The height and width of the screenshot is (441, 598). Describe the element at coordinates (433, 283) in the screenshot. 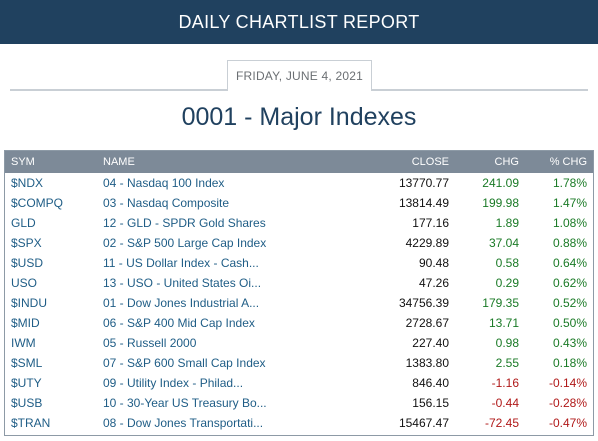

I see `close-value: 47.26` at that location.